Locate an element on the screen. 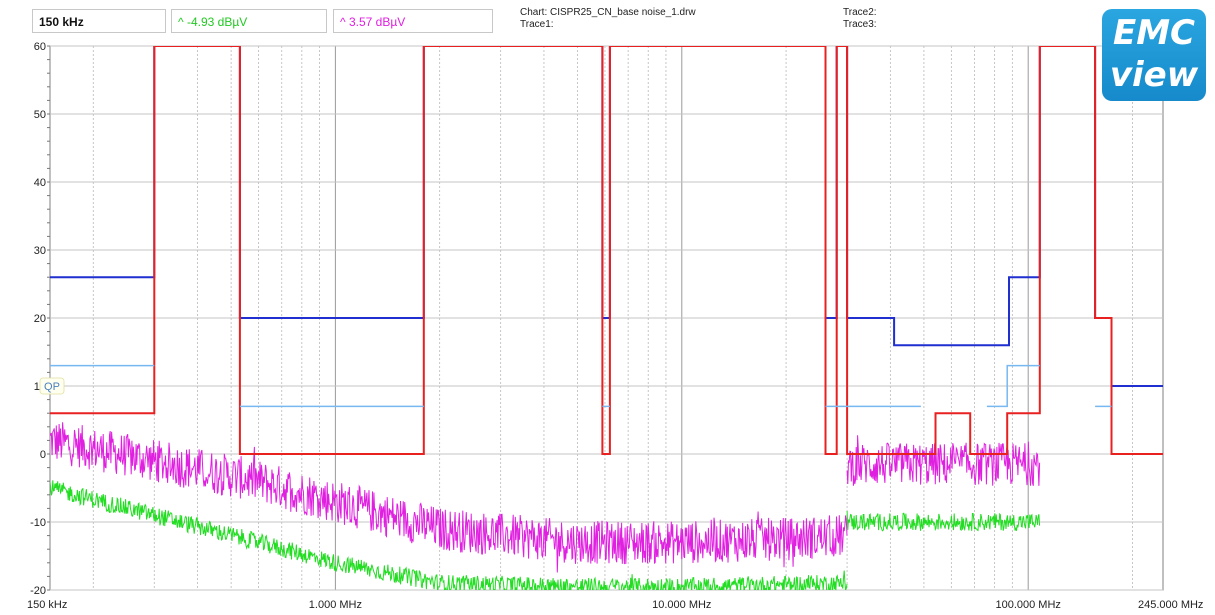 The height and width of the screenshot is (615, 1215). marker-frequency-box: 150 kHz is located at coordinates (99, 21).